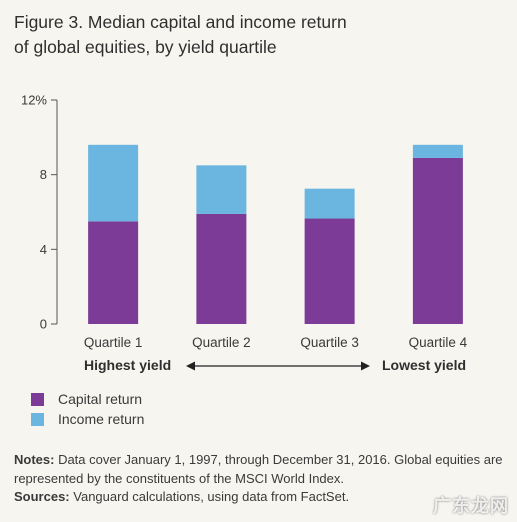 This screenshot has width=517, height=522. What do you see at coordinates (113, 342) in the screenshot?
I see `x-category-label: Quartile 1` at bounding box center [113, 342].